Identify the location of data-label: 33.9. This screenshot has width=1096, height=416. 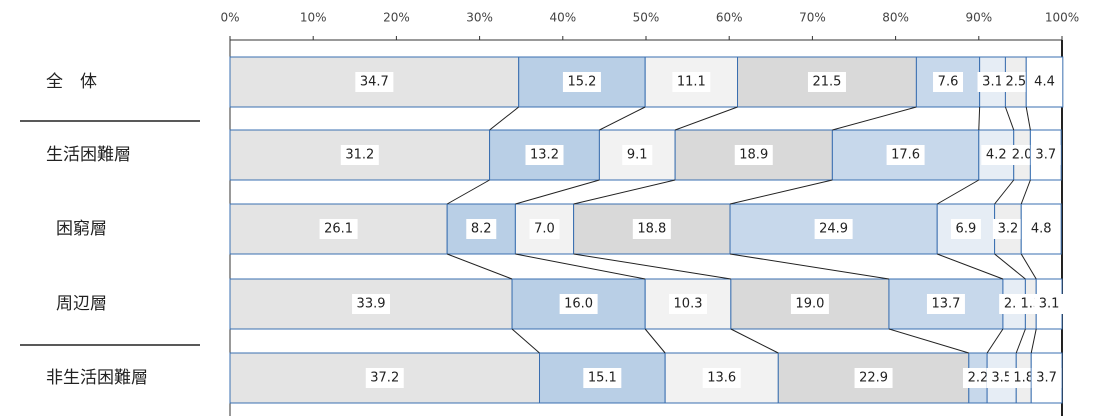
(371, 304).